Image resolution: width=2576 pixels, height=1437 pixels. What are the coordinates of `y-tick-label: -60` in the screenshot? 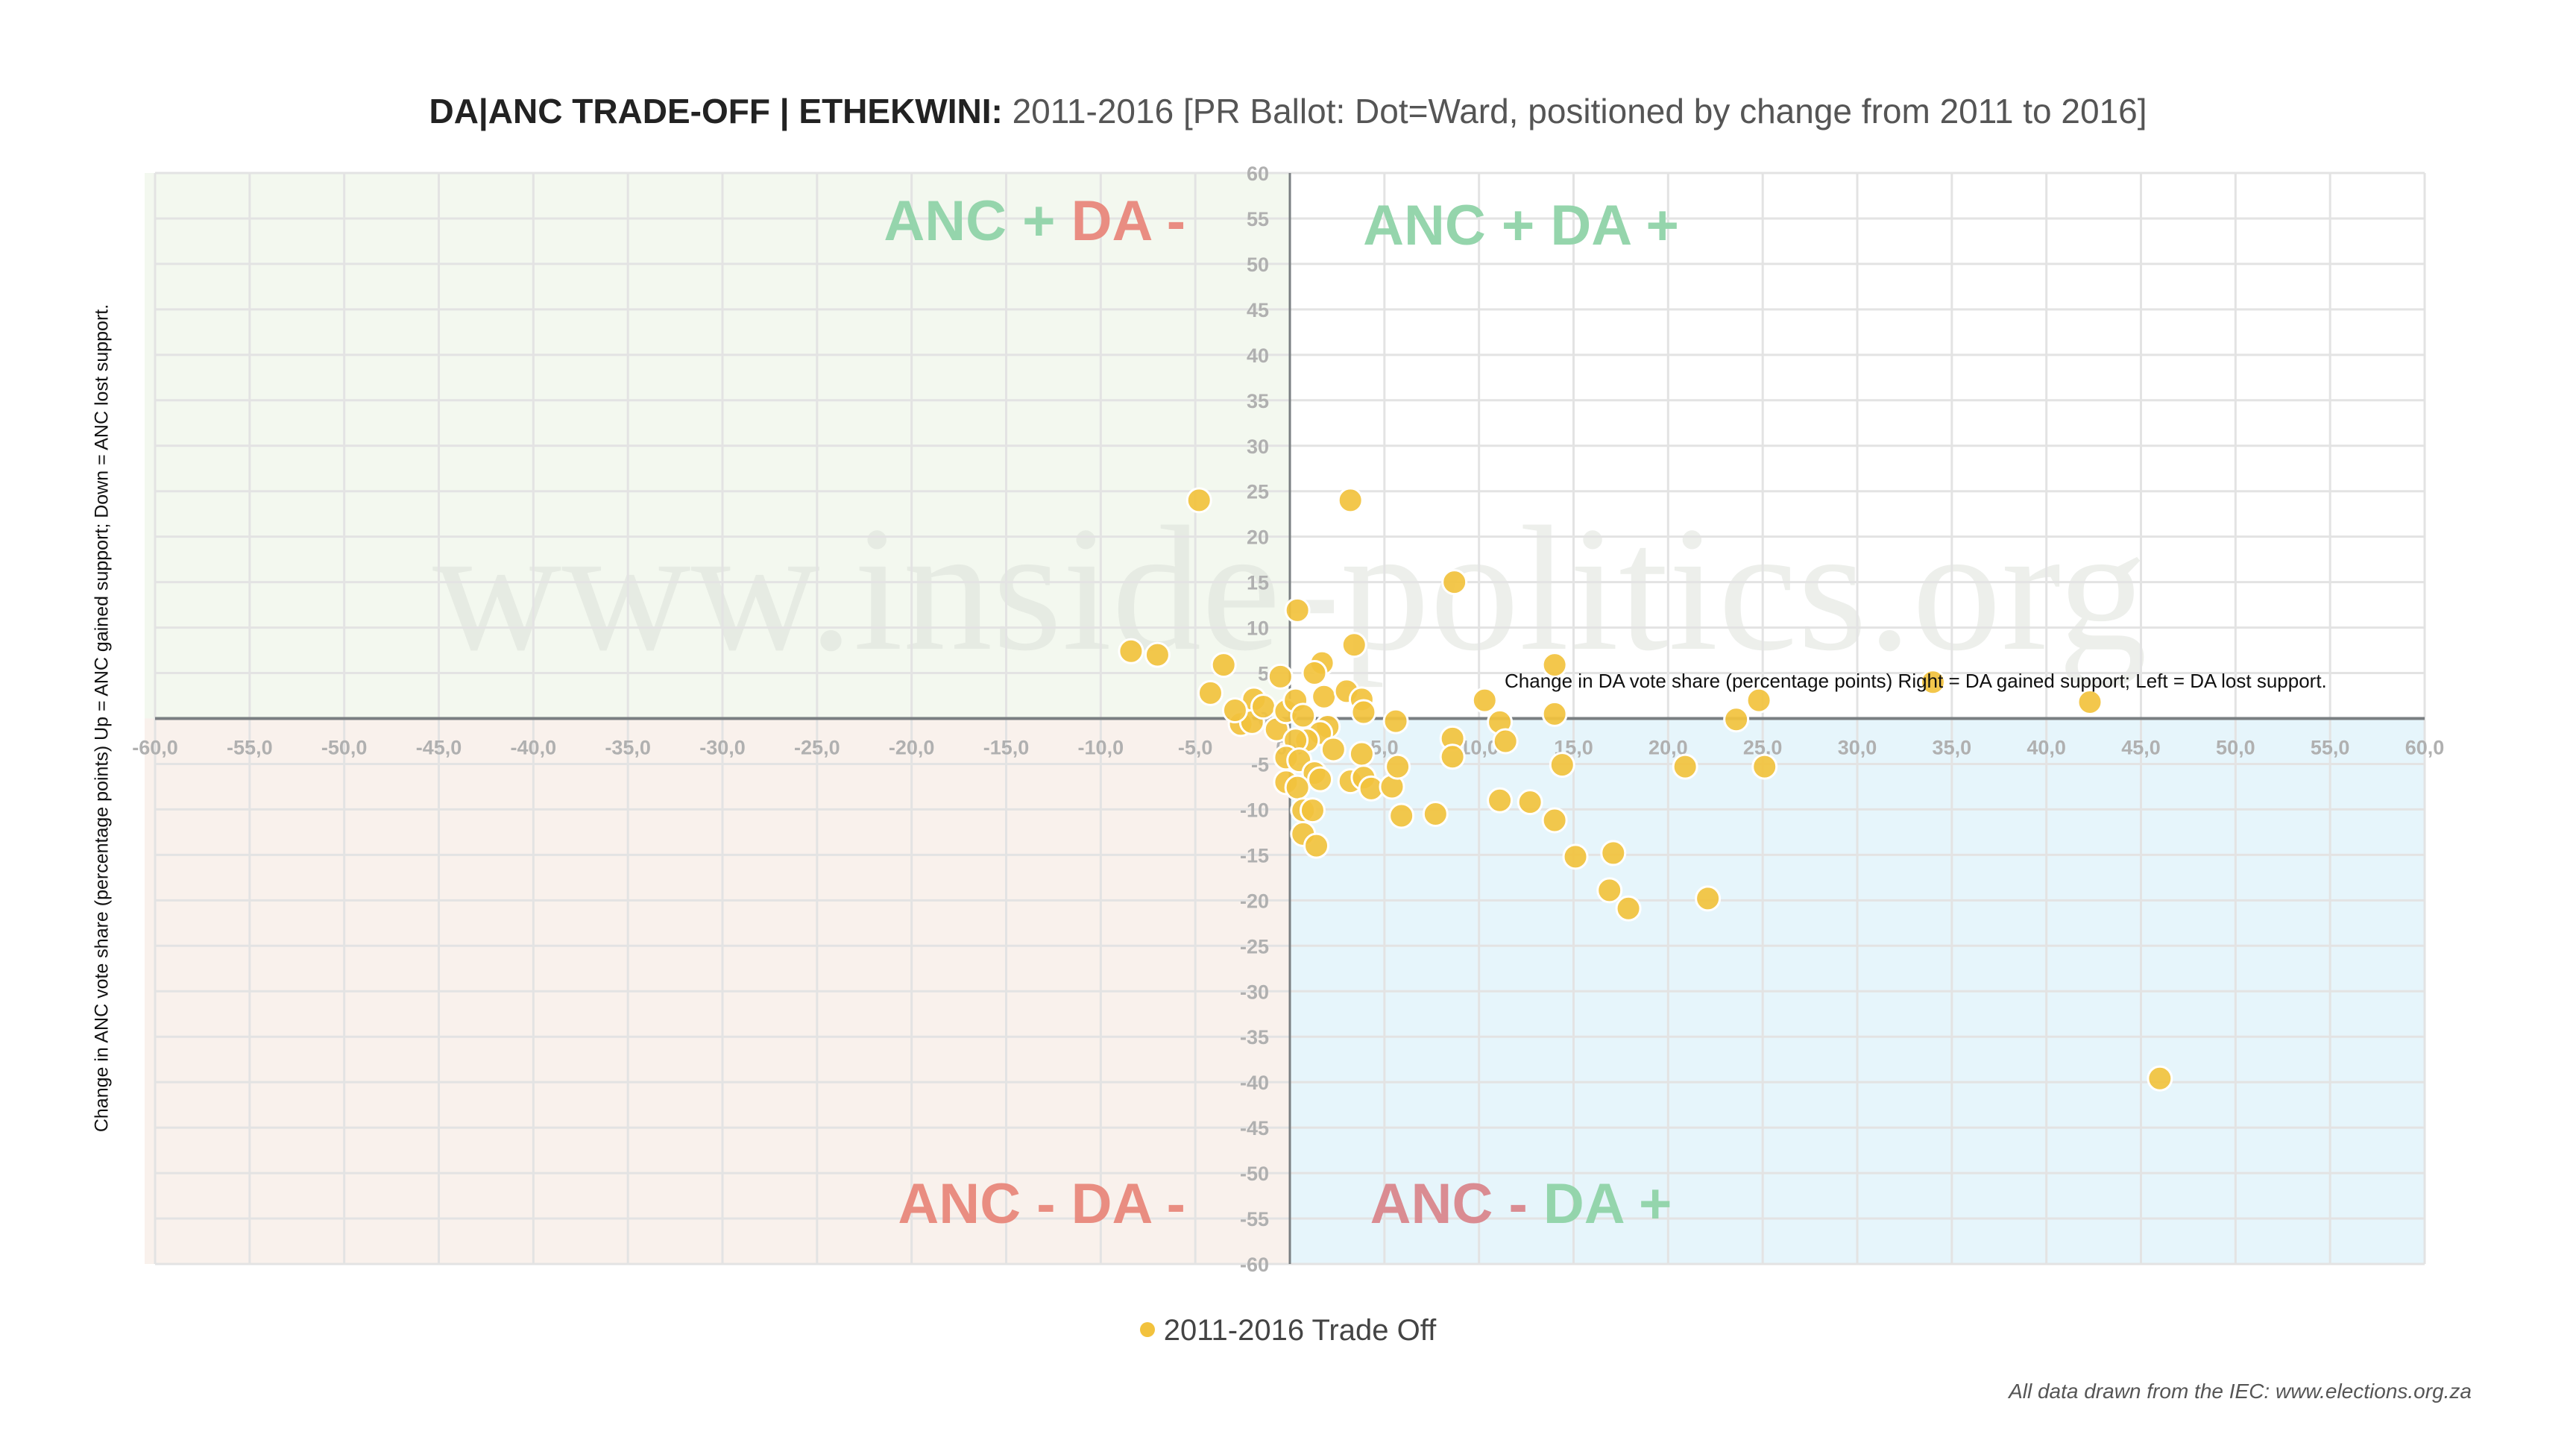 It's located at (1254, 1265).